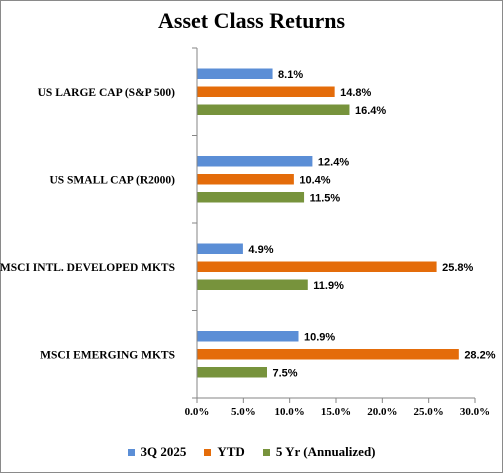 The width and height of the screenshot is (503, 473). Describe the element at coordinates (163, 451) in the screenshot. I see `legend-label: 3Q 2025` at that location.